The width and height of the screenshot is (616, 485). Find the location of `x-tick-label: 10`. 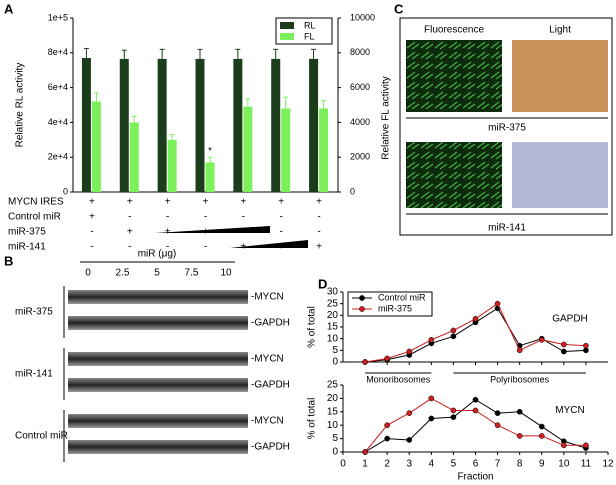

x-tick-label: 10 is located at coordinates (564, 464).